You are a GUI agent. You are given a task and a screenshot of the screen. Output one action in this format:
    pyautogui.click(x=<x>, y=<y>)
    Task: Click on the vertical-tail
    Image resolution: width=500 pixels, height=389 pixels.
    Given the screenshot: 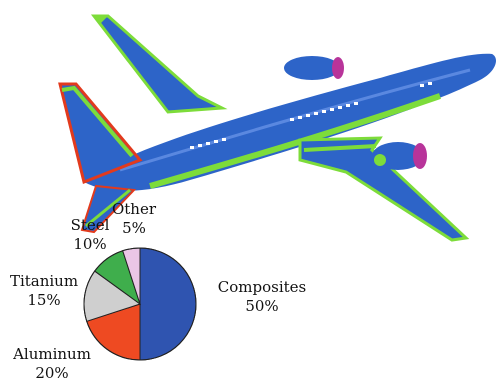 What is the action you would take?
    pyautogui.click(x=100, y=133)
    